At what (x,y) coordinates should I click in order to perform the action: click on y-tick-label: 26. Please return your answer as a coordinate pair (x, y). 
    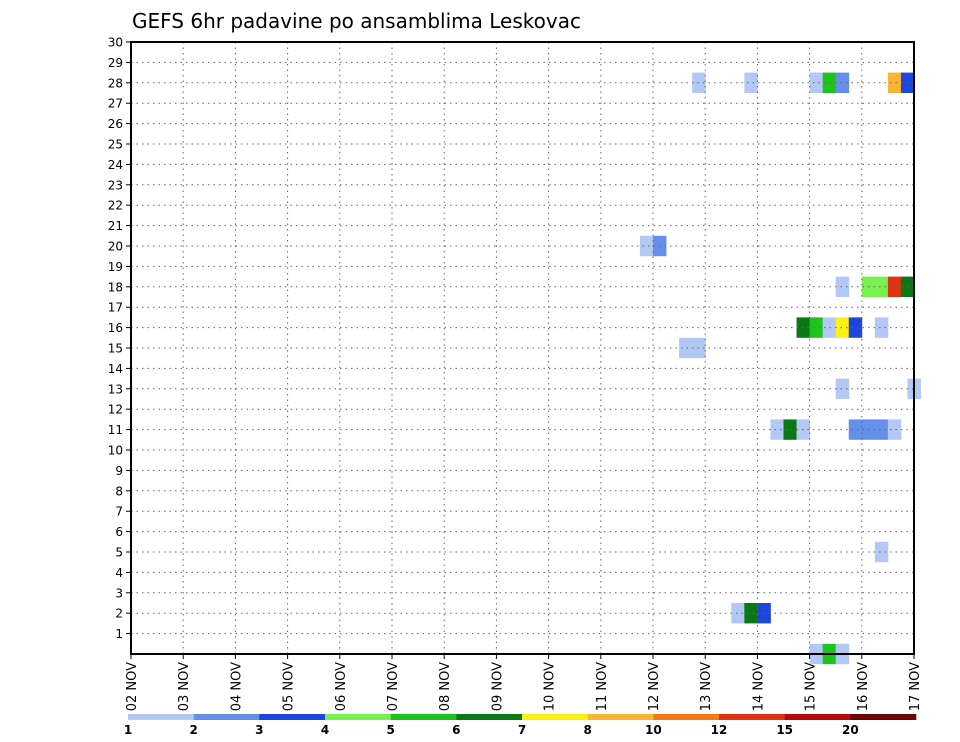
    Looking at the image, I should click on (115, 124).